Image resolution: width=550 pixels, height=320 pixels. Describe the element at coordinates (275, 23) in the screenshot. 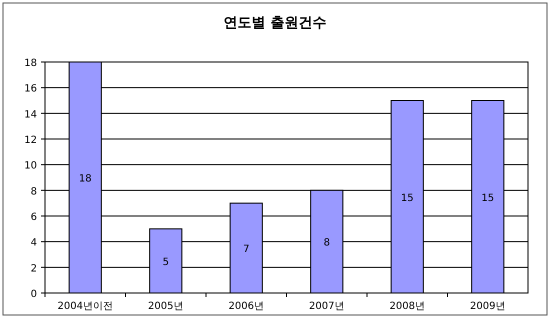

I see `title: 연도별 출원건수` at that location.